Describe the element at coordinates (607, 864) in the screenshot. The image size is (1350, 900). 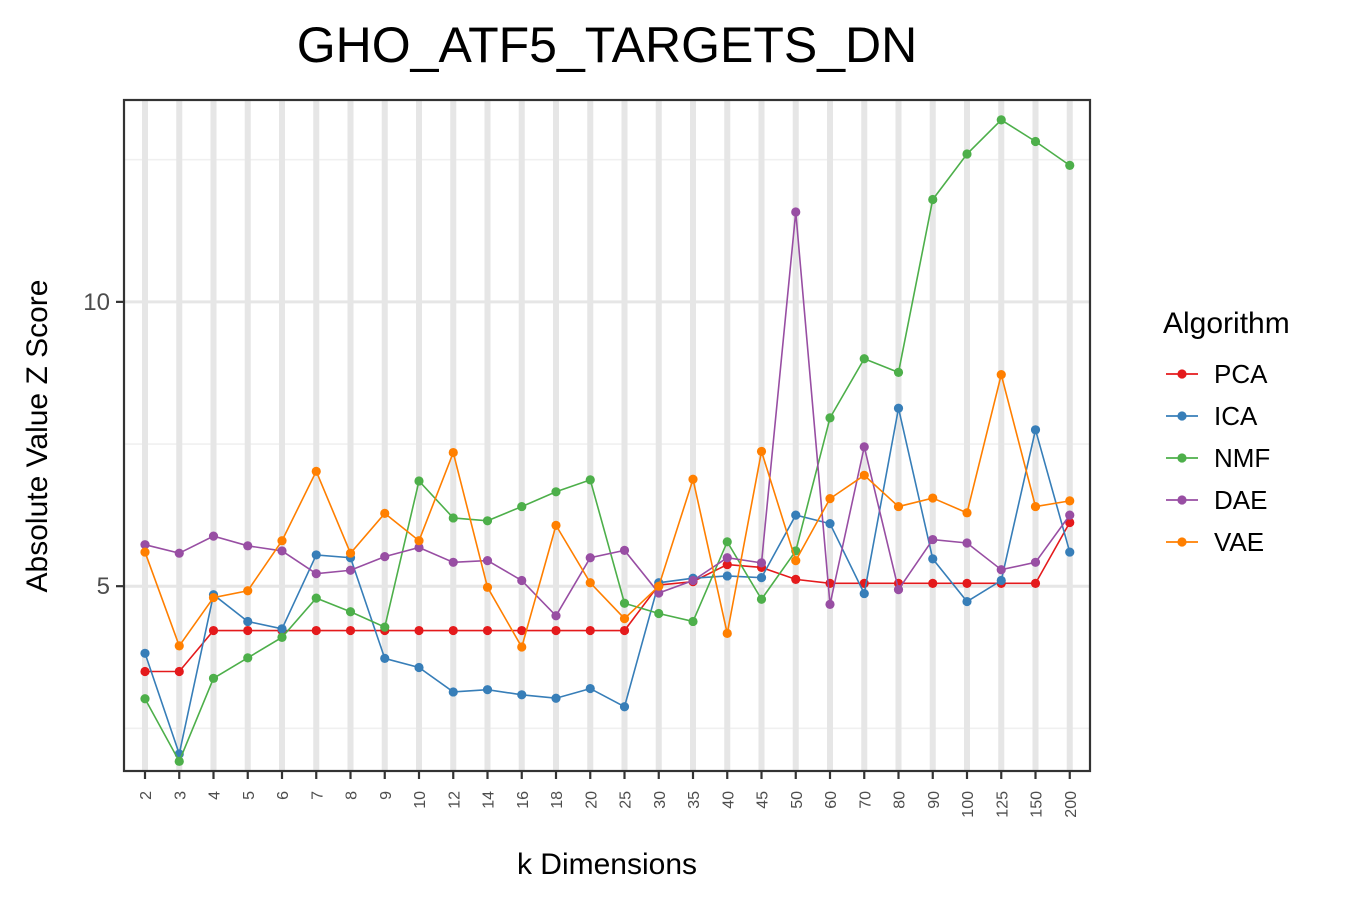
I see `x-axis-title: k Dimensions` at that location.